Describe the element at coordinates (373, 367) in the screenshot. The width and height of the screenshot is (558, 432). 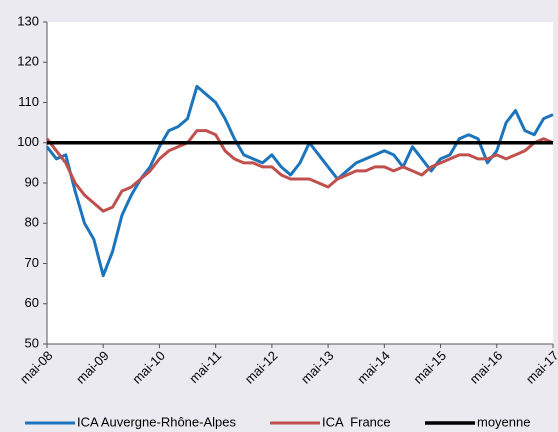
I see `x-tick-label: mai-14` at that location.